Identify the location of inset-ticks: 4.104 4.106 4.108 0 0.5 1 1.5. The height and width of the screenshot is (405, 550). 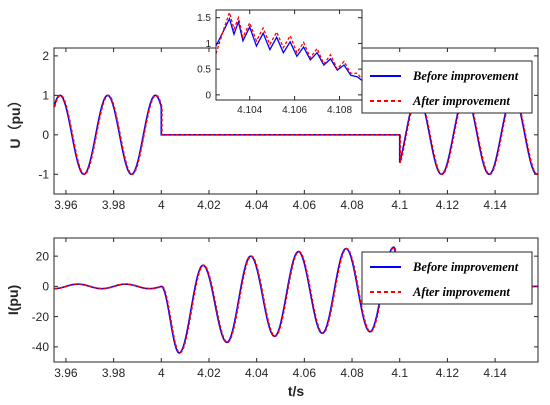
(279, 63).